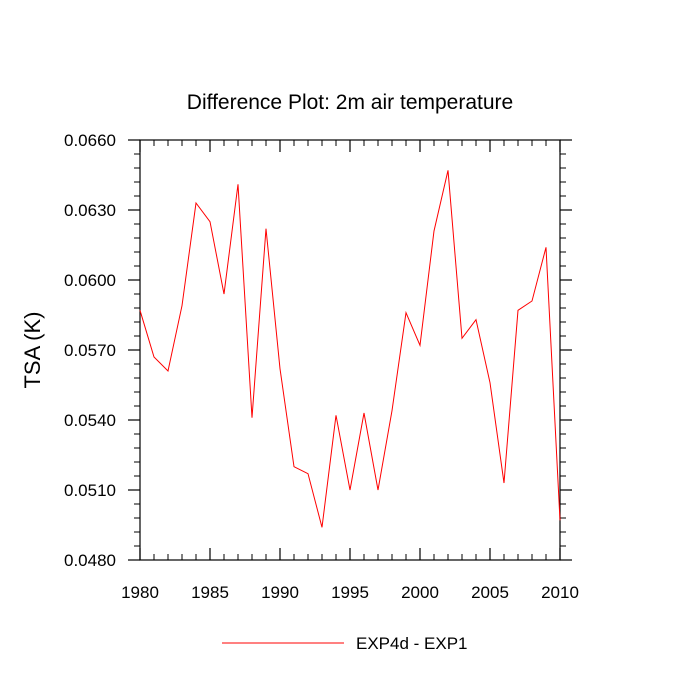 The height and width of the screenshot is (700, 700). I want to click on legend-label: EXP4d - EXP1, so click(412, 643).